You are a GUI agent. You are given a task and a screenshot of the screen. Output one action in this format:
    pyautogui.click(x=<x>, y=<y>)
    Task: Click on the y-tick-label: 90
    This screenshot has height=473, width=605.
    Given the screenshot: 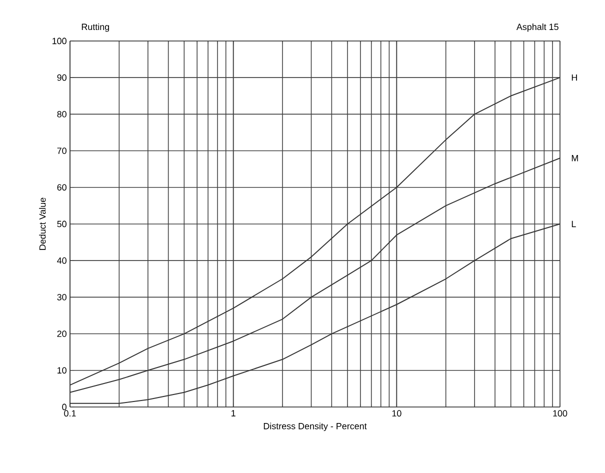 What is the action you would take?
    pyautogui.click(x=61, y=77)
    